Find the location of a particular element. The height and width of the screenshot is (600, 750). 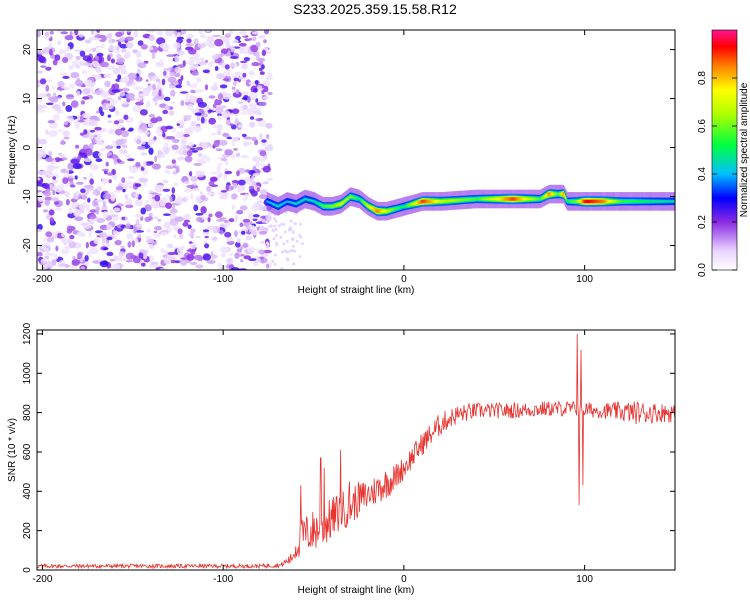

colorbar-ticks: 0.0 0.2 0.4 0.6 0.8 is located at coordinates (717, 174).